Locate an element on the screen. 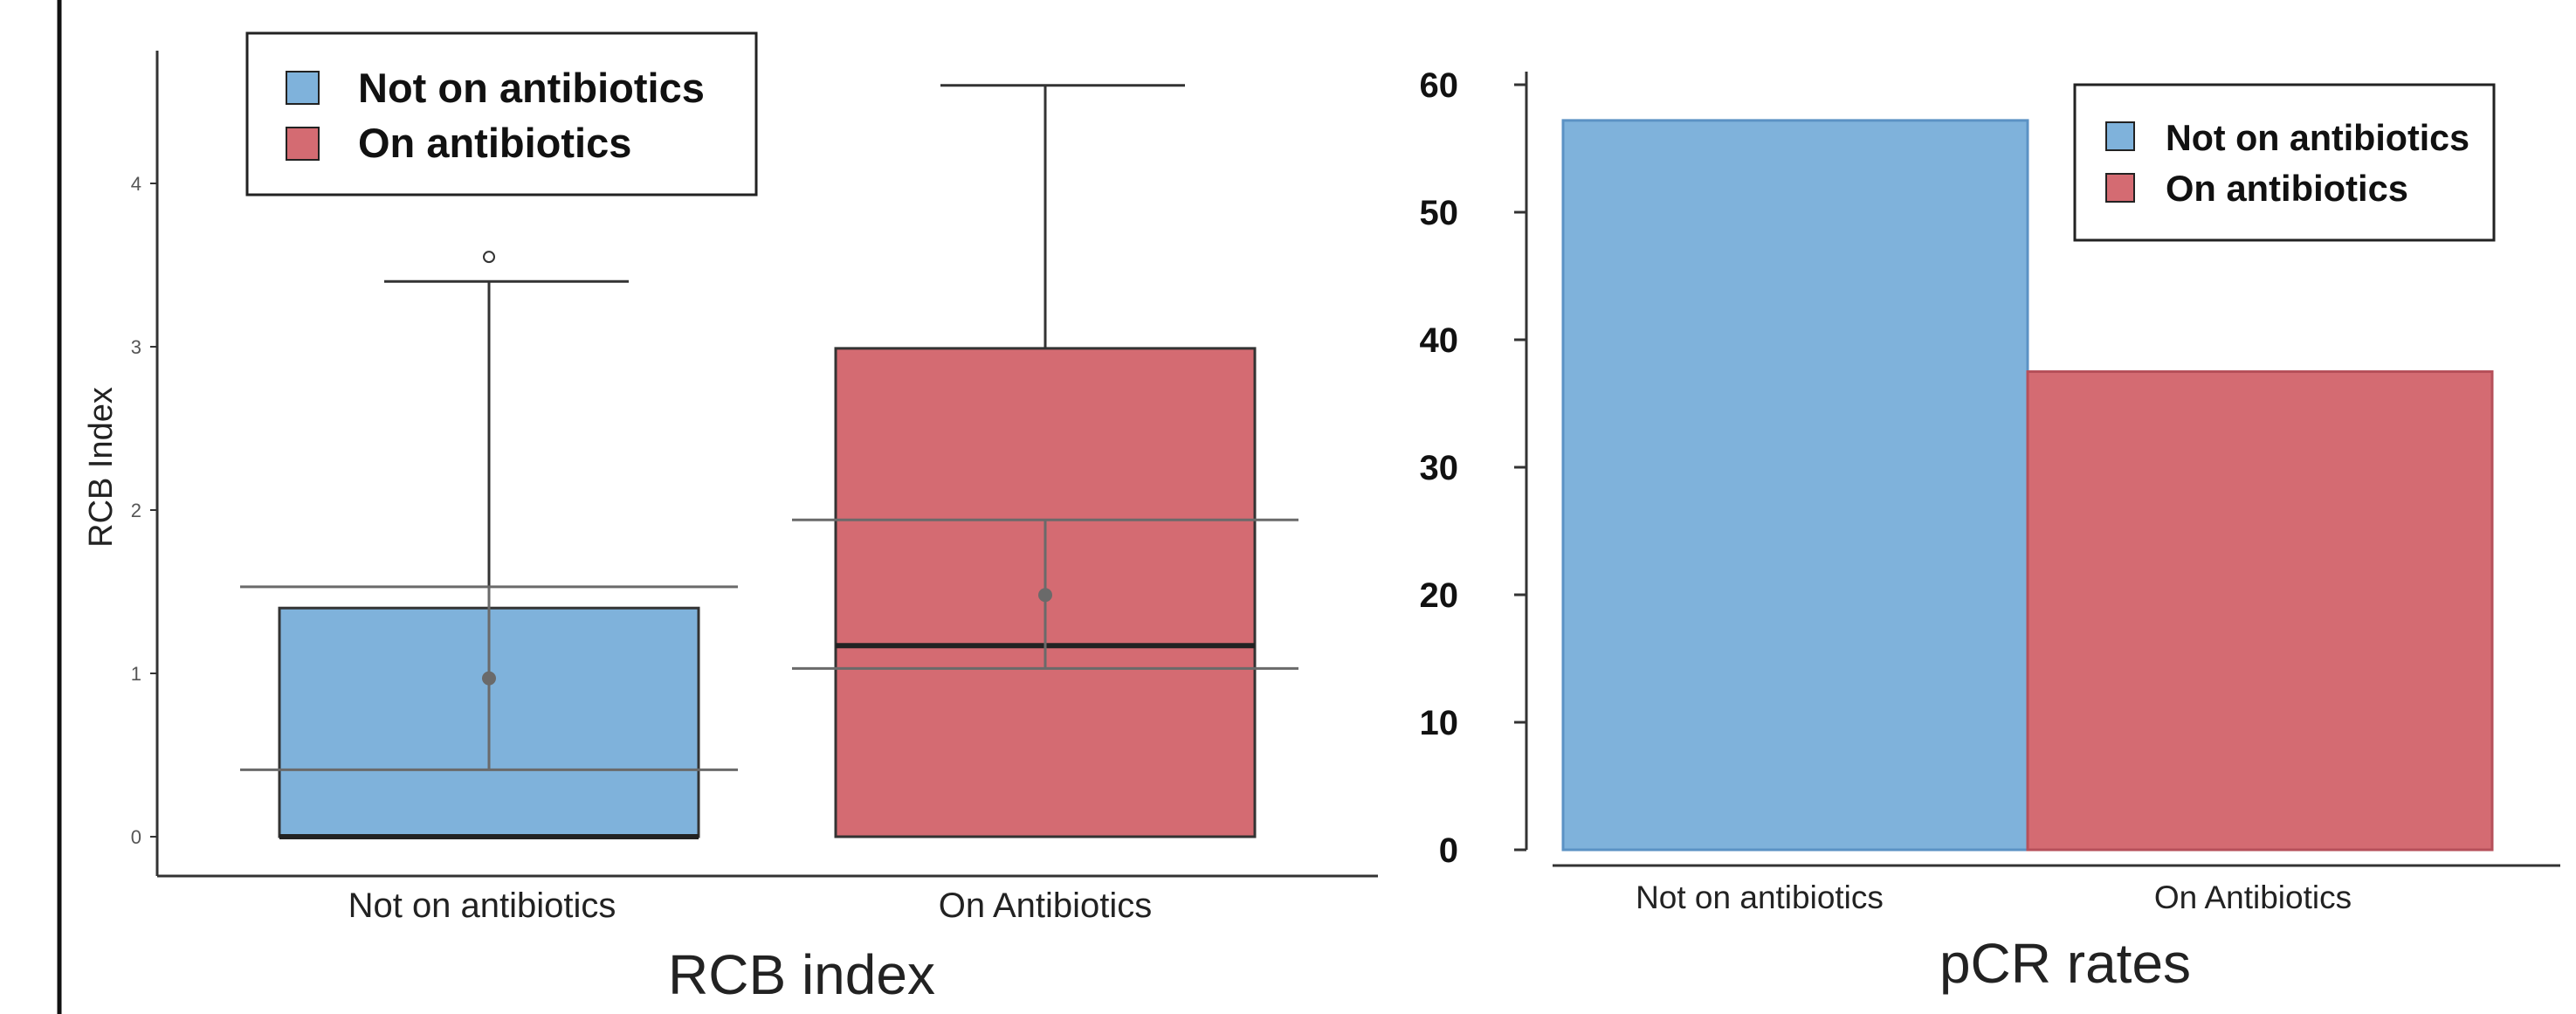 Image resolution: width=2576 pixels, height=1014 pixels. rcb-legend-label-not-on: Not on antibiotics is located at coordinates (531, 88).